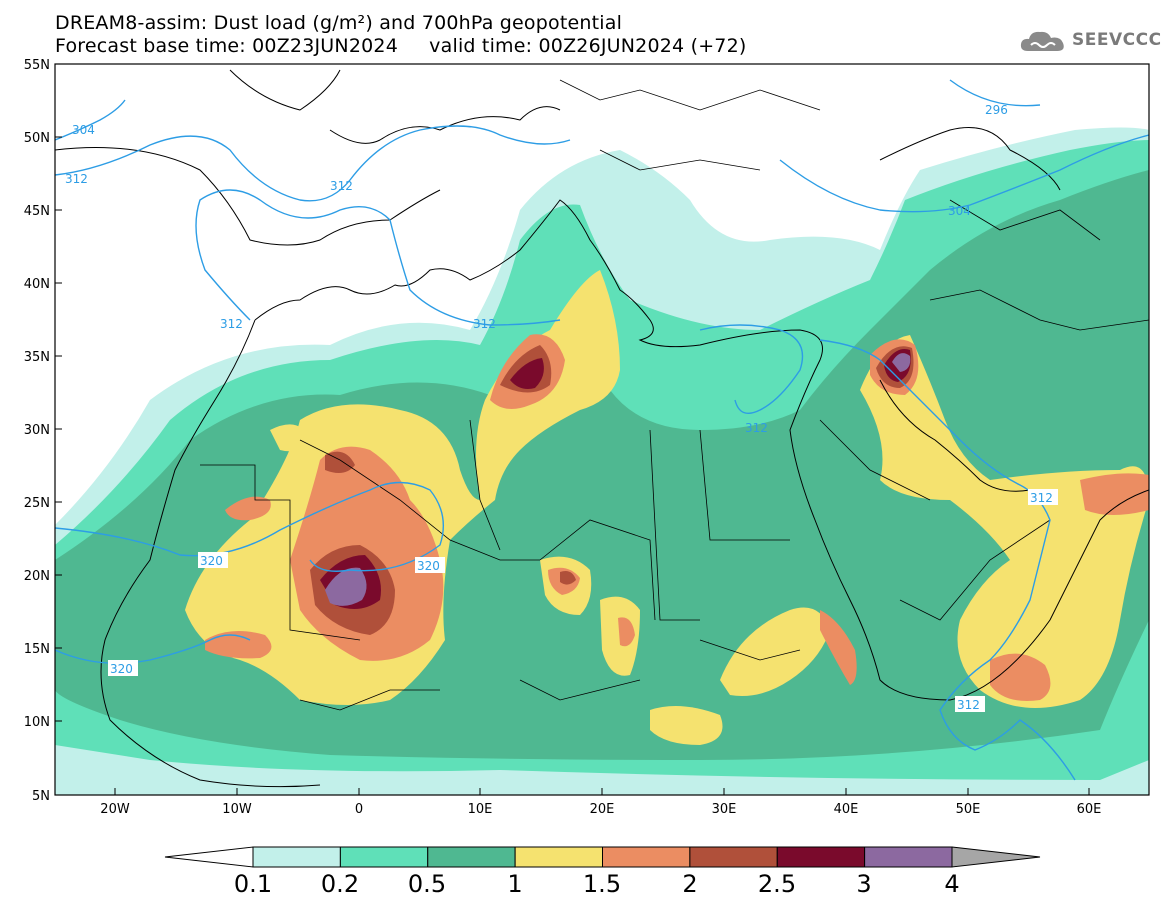  I want to click on lat-label: 5N, so click(41, 796).